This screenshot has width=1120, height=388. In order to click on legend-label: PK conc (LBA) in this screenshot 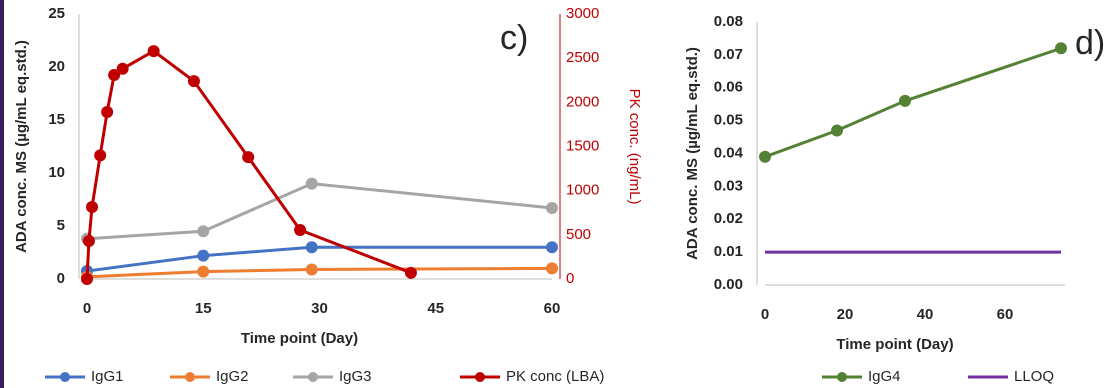, I will do `click(555, 376)`.